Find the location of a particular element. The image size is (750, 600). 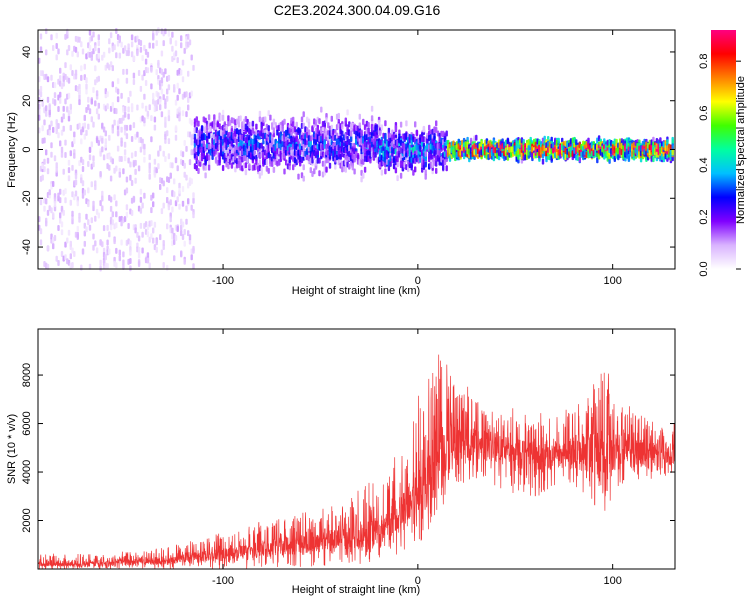

colorbar-label: Normalized spectral amplitude is located at coordinates (741, 150).